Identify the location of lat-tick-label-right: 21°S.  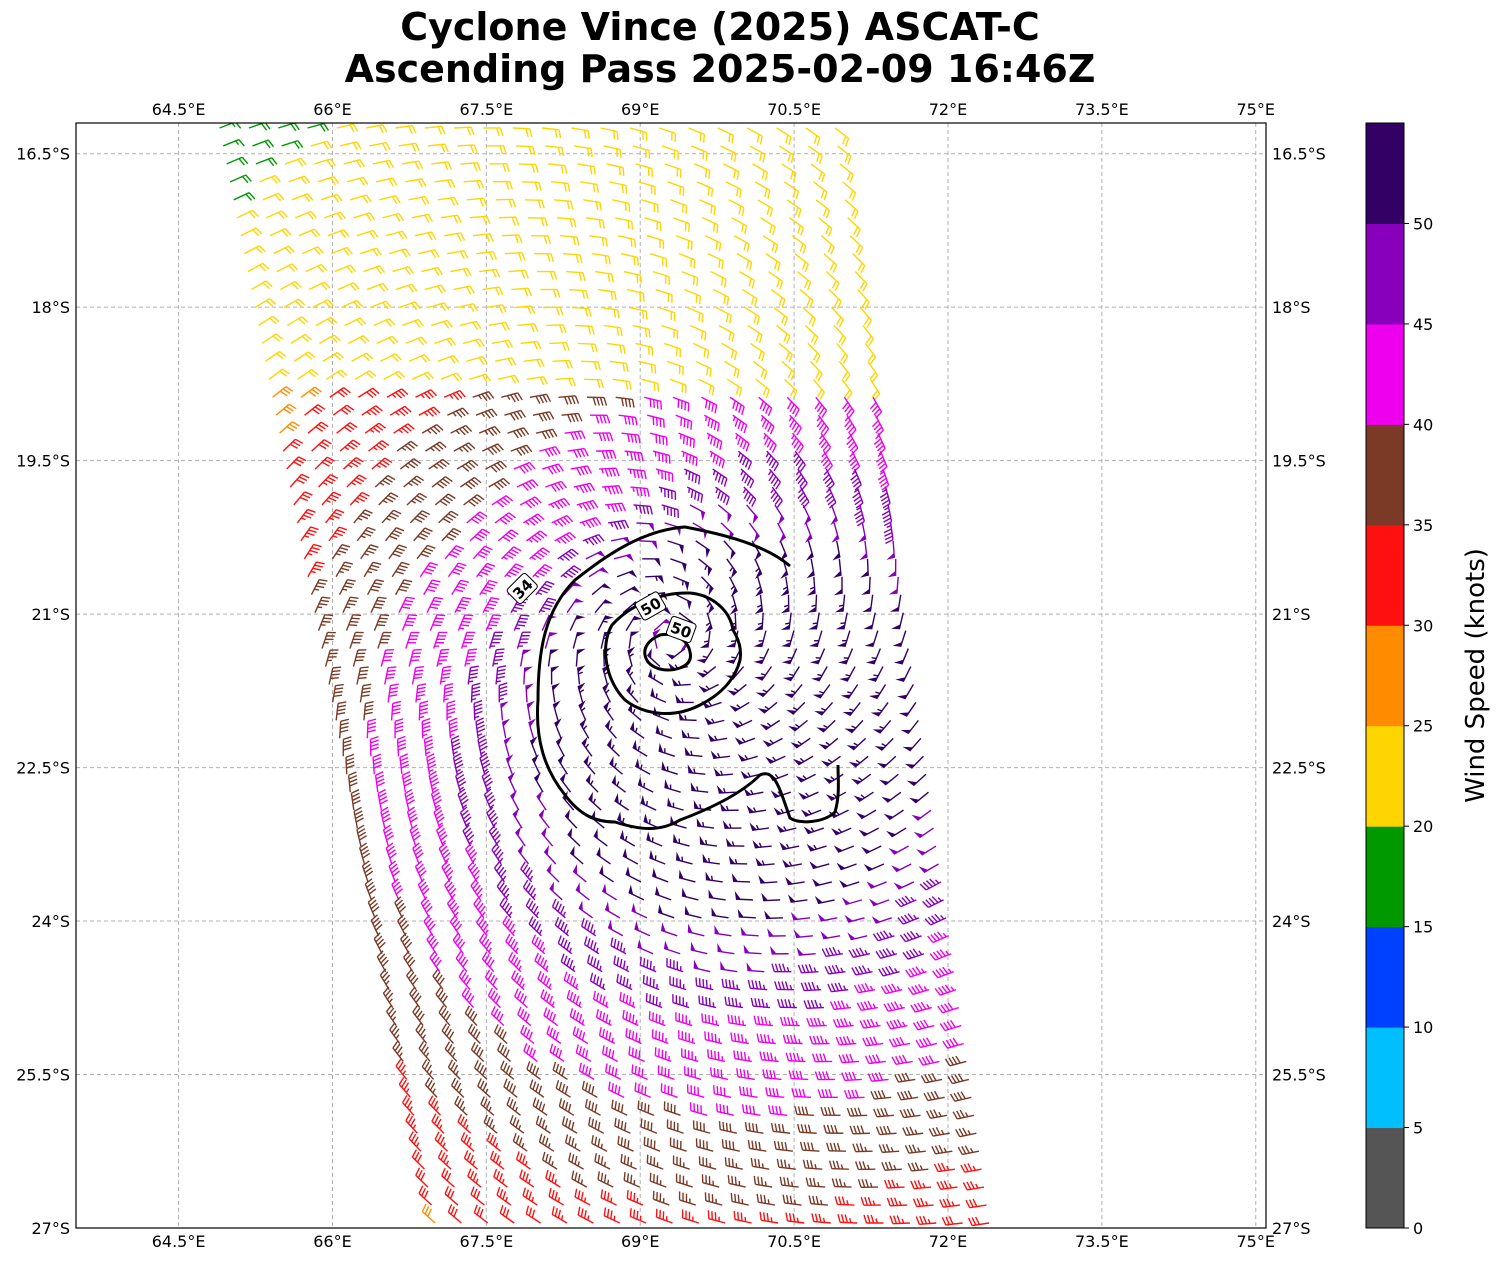
(1291, 614).